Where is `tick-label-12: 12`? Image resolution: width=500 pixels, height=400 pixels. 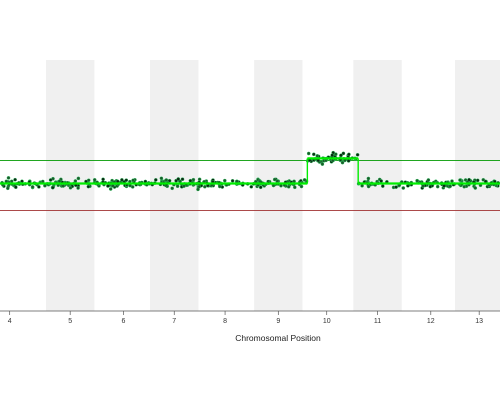
tick-label-12: 12 is located at coordinates (431, 321).